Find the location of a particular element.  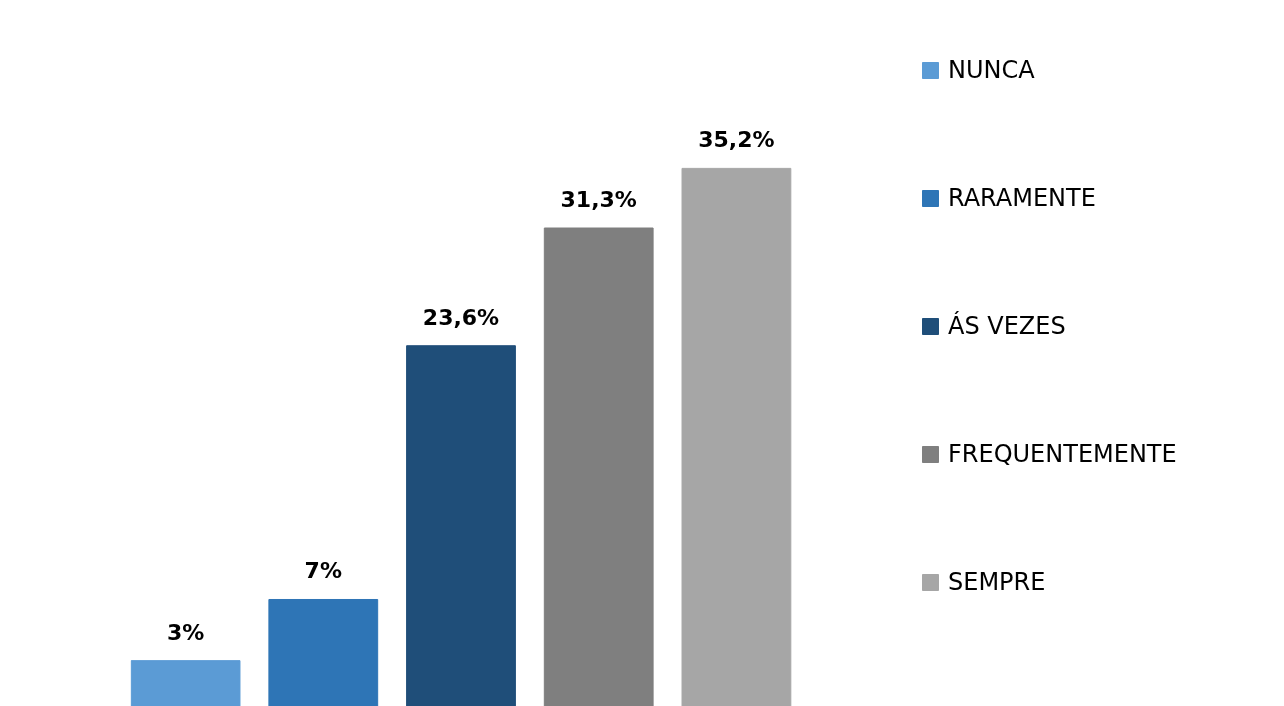

data-label: 23,6% is located at coordinates (461, 317).